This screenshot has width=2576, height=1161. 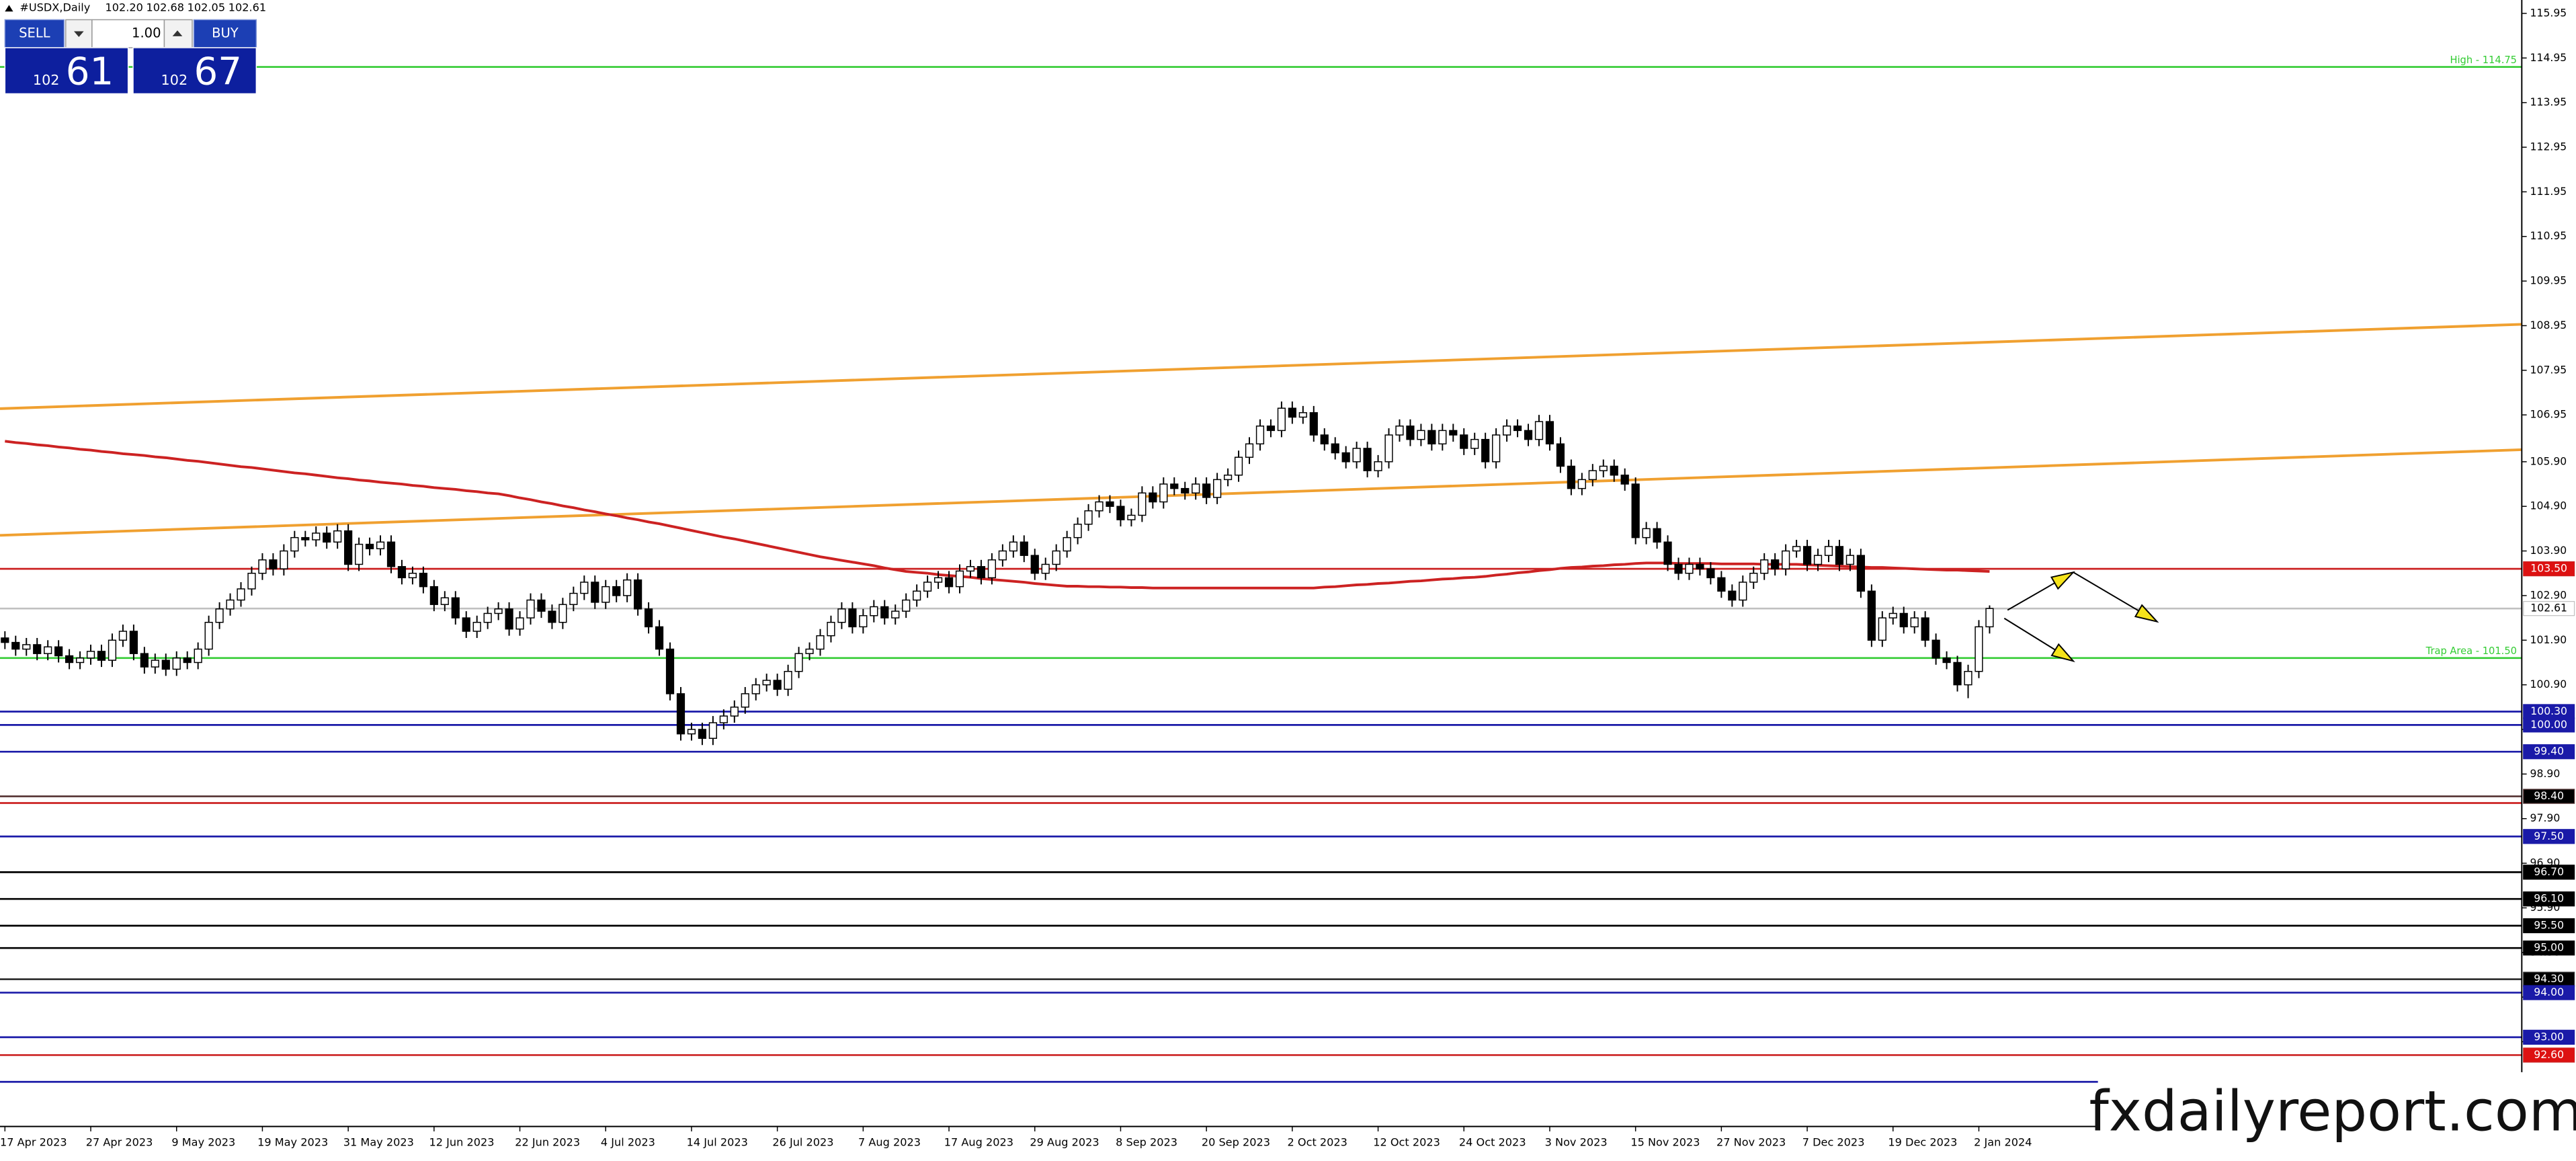 I want to click on sell-button, so click(x=34, y=33).